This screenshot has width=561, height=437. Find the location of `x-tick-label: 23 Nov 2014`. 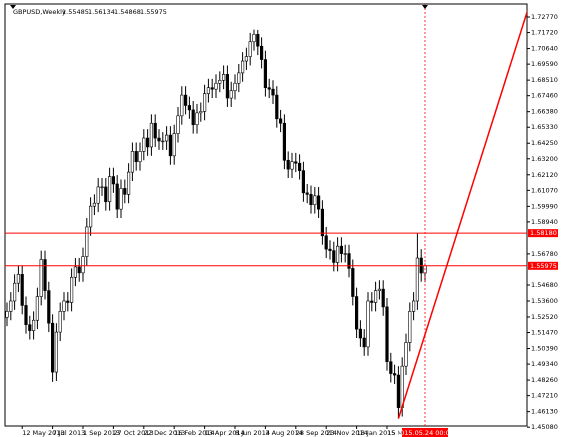

x-tick-label: 23 Nov 2014 is located at coordinates (347, 433).